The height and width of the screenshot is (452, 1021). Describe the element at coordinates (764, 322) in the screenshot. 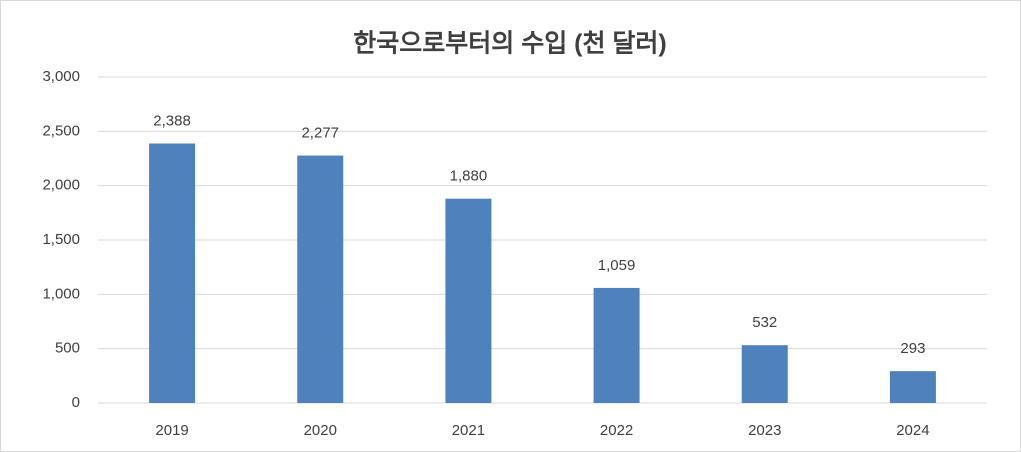

I see `data-label: 532` at that location.